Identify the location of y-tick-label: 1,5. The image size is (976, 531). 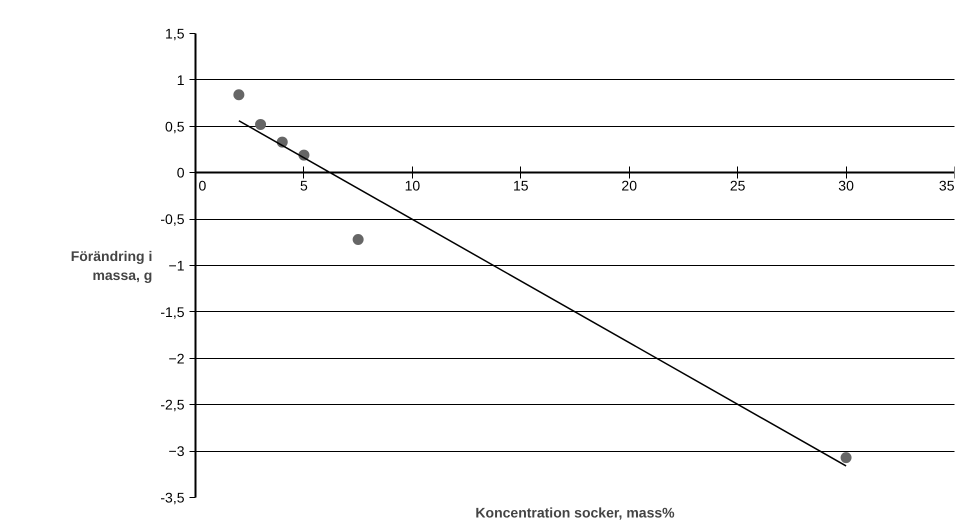
(175, 34).